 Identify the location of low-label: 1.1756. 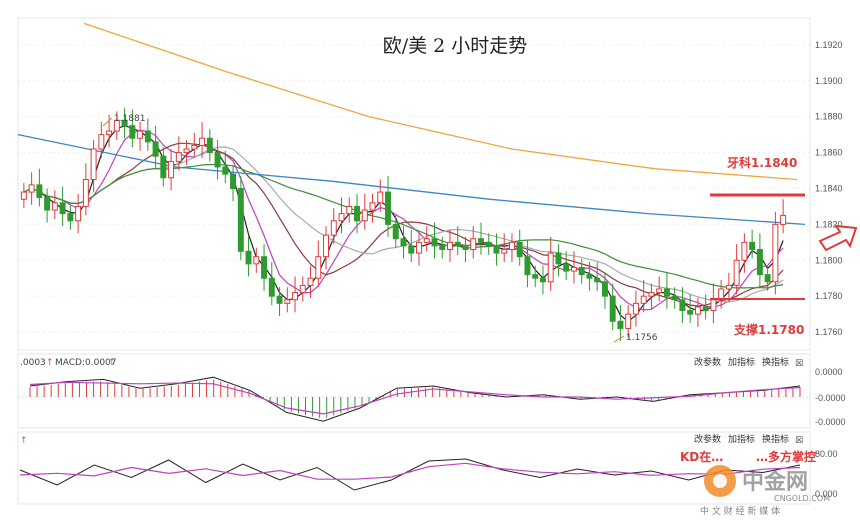
(642, 338).